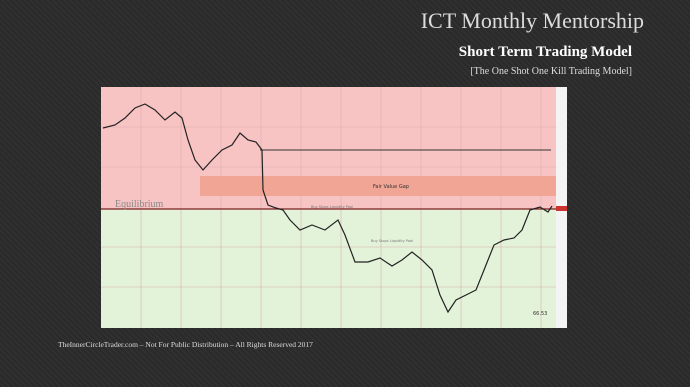 This screenshot has width=690, height=387. I want to click on tagline: [The One Shot One Kill Trading Model], so click(551, 71).